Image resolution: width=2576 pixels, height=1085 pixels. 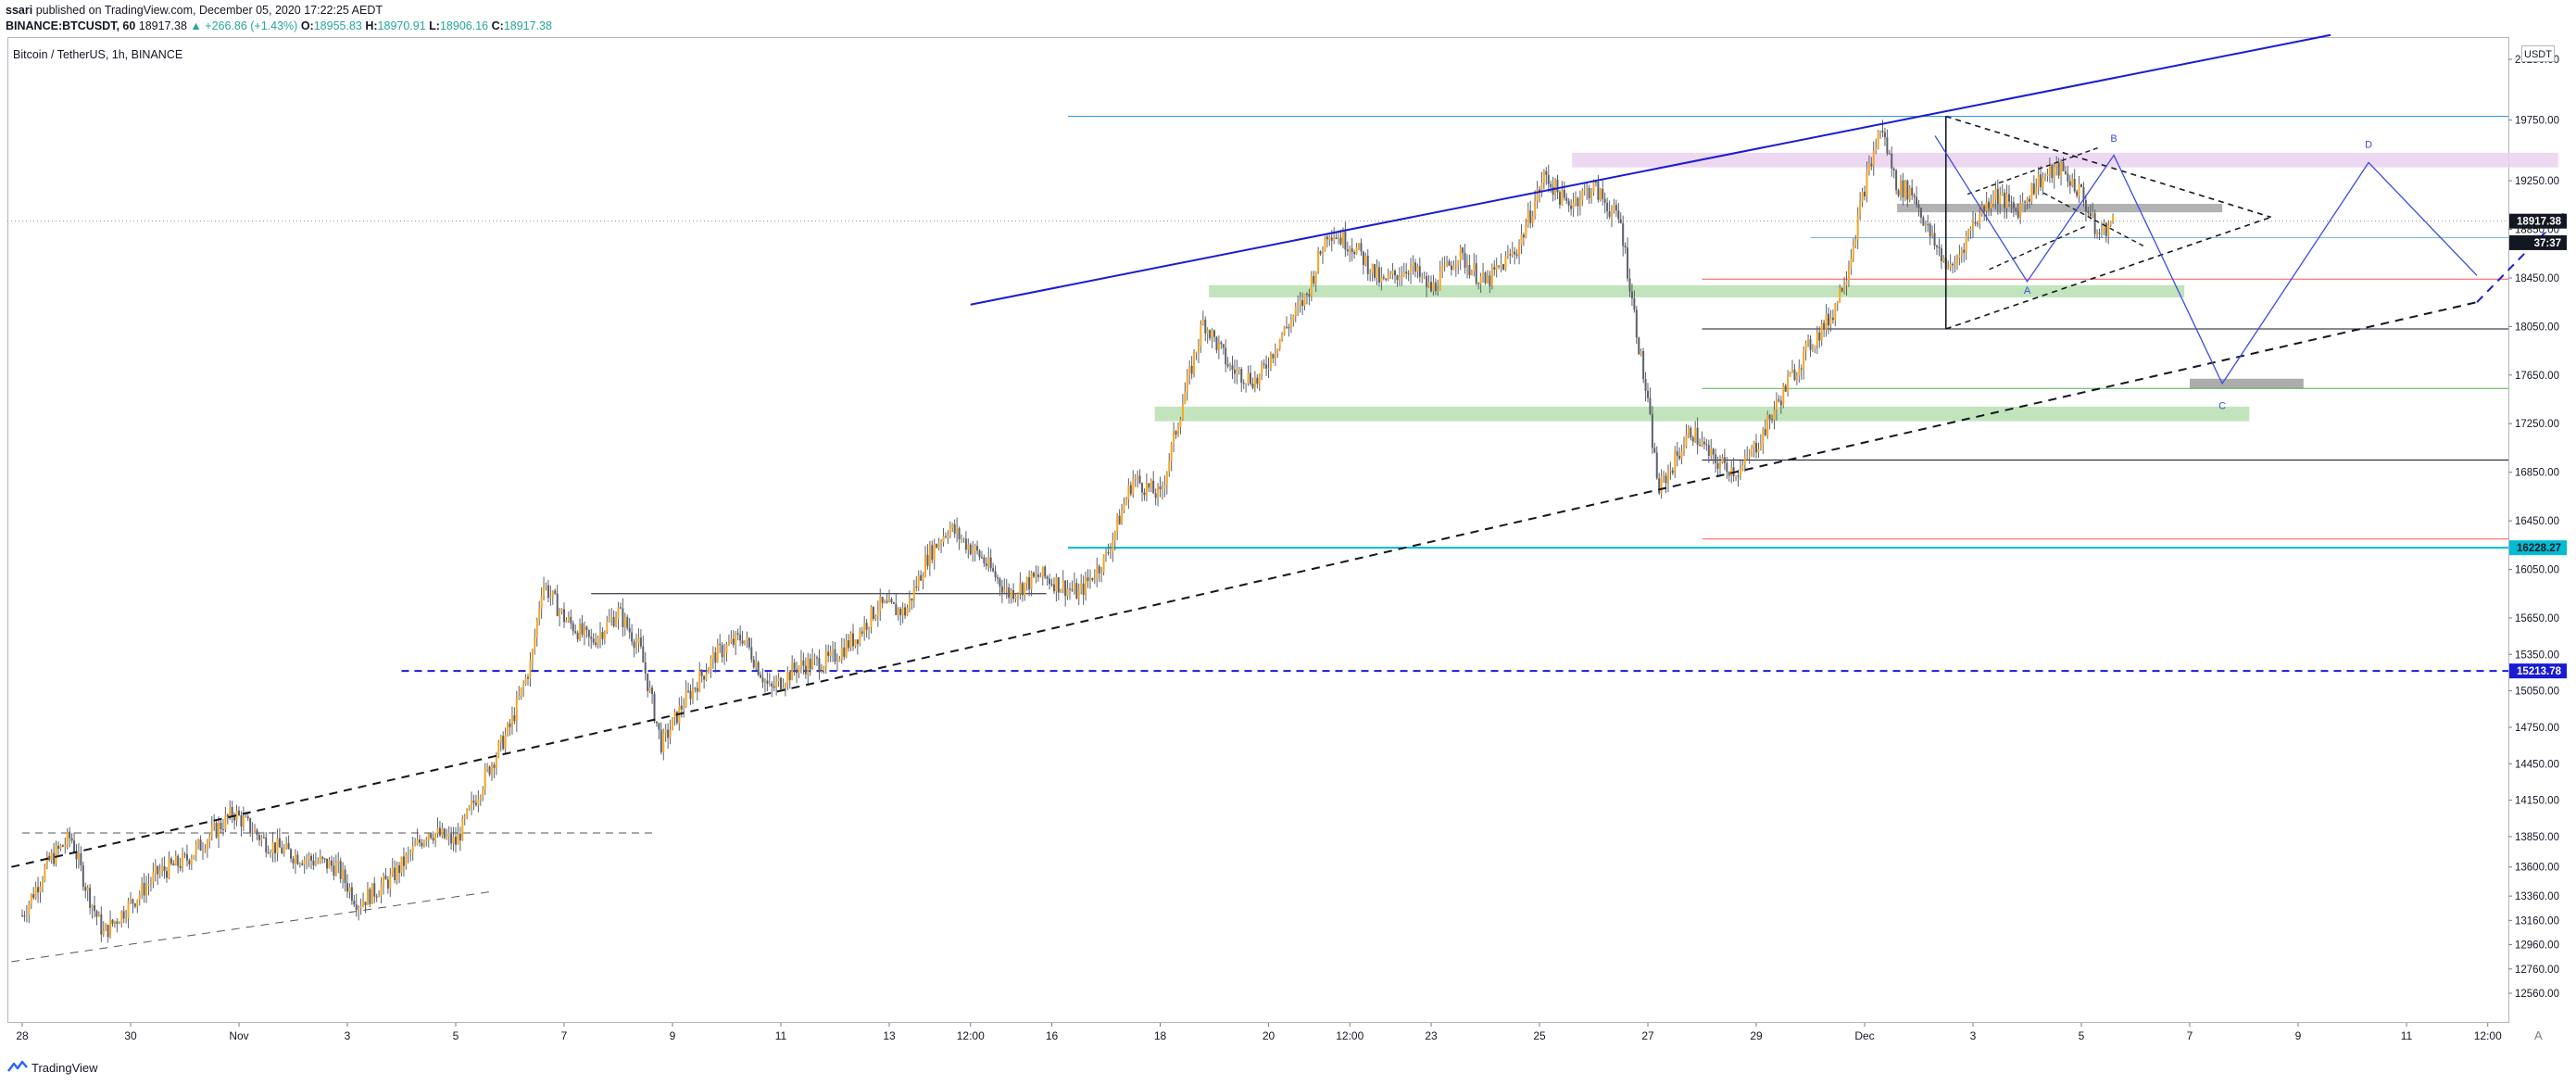 I want to click on y-tick-label: 13600.00, so click(x=2537, y=868).